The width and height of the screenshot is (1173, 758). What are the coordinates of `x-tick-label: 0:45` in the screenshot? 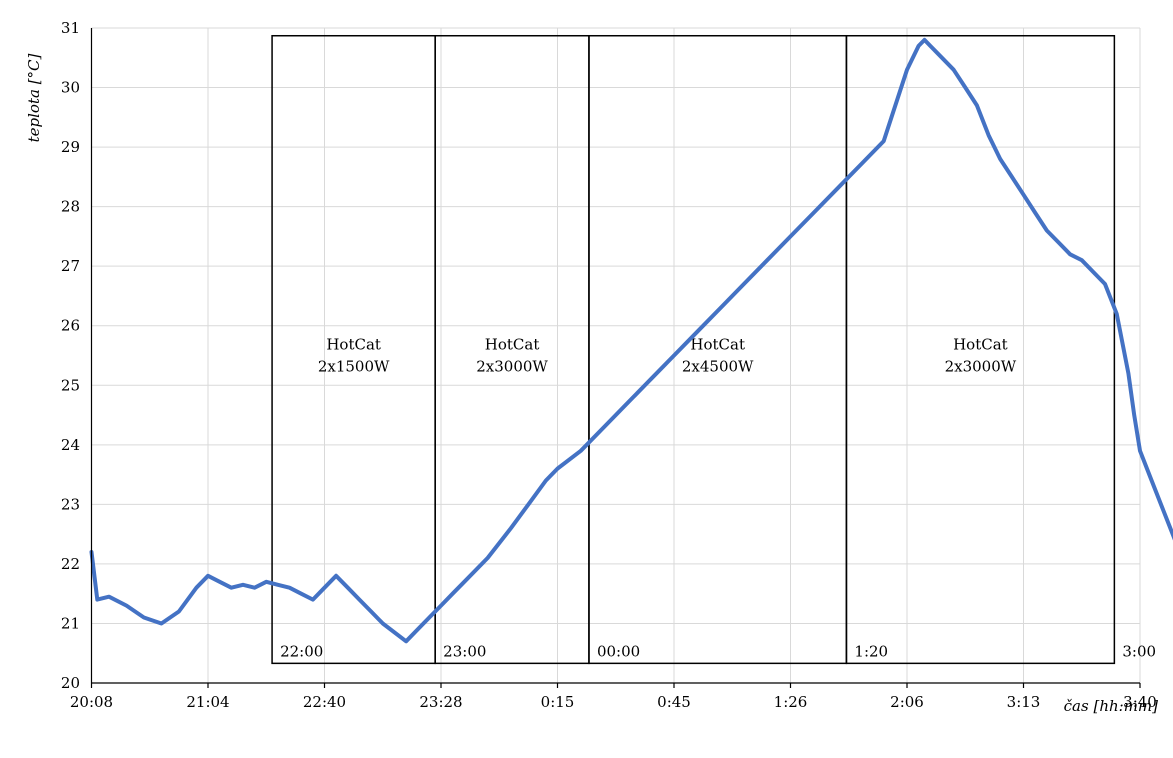 It's located at (674, 702).